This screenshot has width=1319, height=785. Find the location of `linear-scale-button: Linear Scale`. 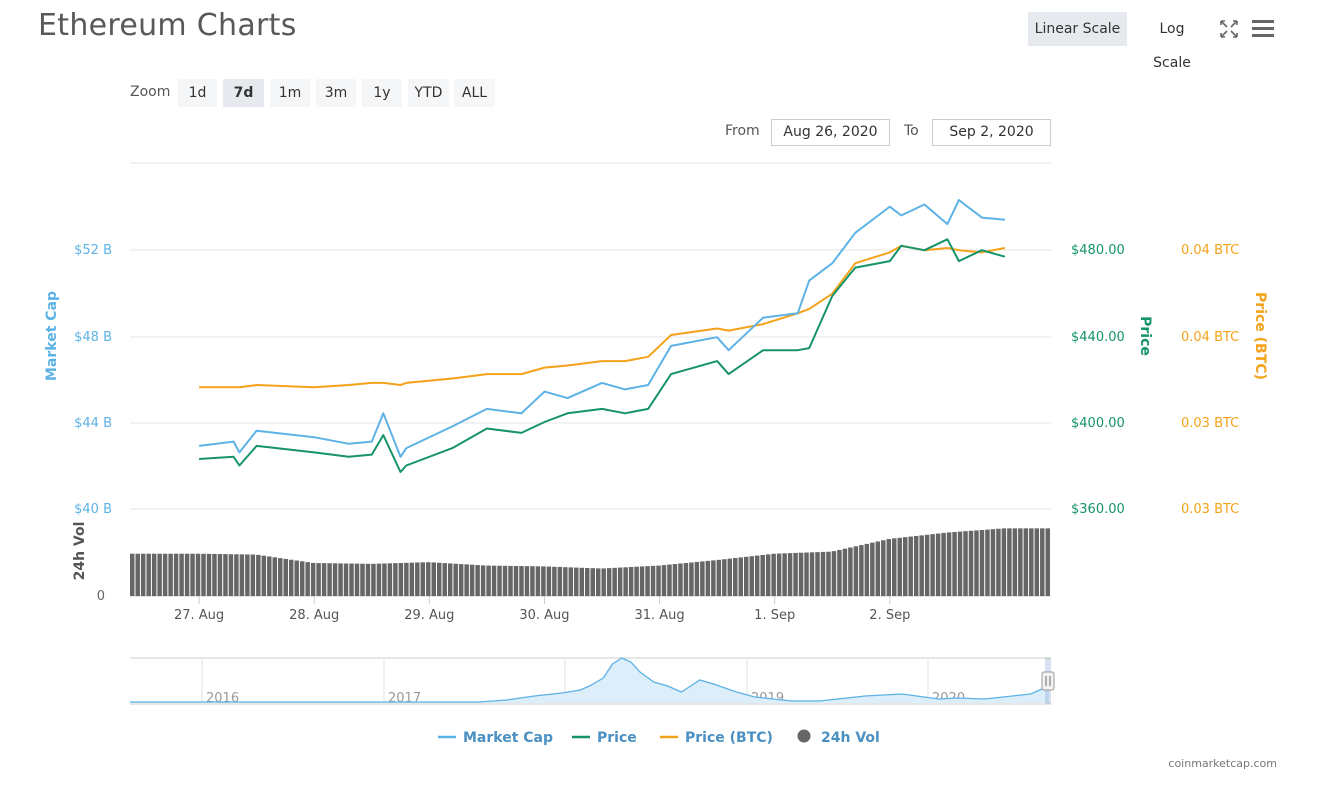

linear-scale-button: Linear Scale is located at coordinates (1077, 29).